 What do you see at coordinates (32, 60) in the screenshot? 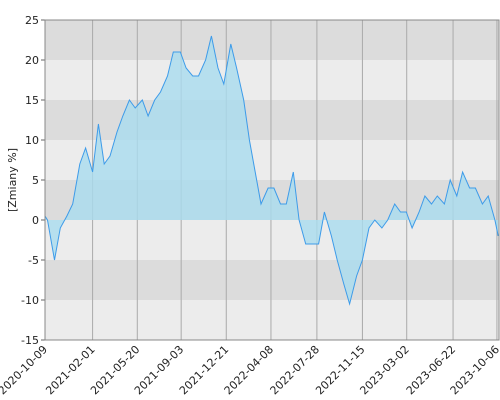
I see `y-tick-label: 20` at bounding box center [32, 60].